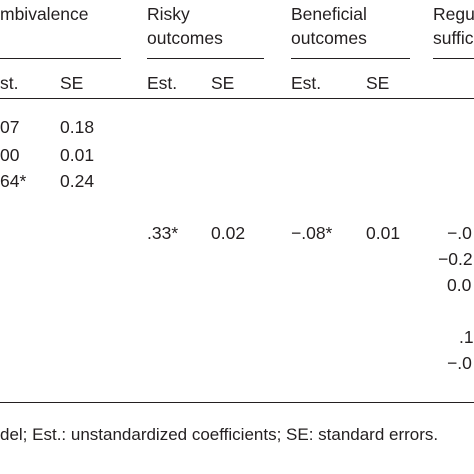 Image resolution: width=474 pixels, height=474 pixels. I want to click on regulatory-est-row6: 0.0, so click(459, 285).